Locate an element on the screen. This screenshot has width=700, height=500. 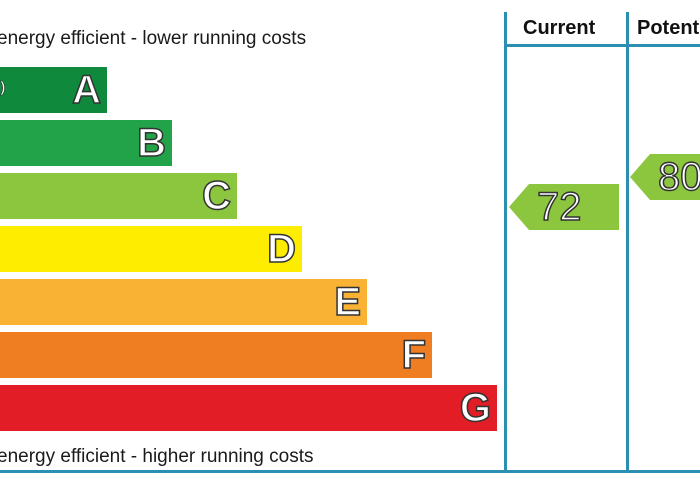
band-e: E is located at coordinates (183, 302).